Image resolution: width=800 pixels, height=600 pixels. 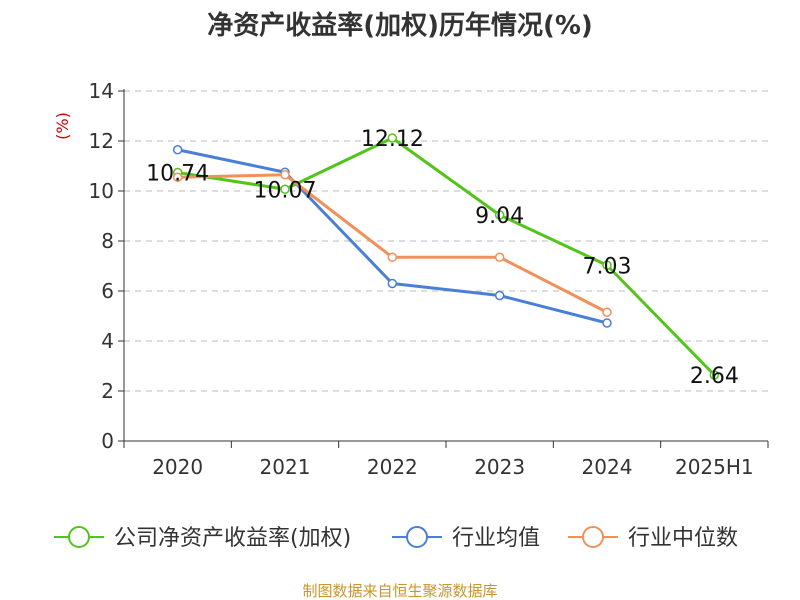 I want to click on x-tick-label: 2025H1, so click(x=714, y=467).